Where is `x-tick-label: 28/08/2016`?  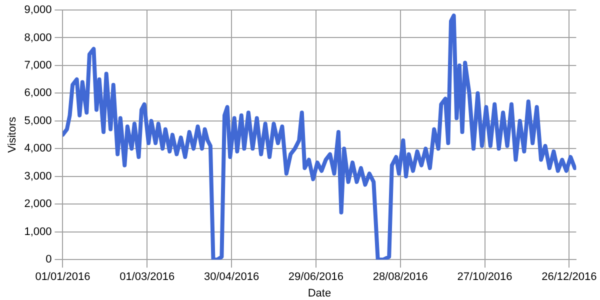 x-tick-label: 28/08/2016 is located at coordinates (400, 277).